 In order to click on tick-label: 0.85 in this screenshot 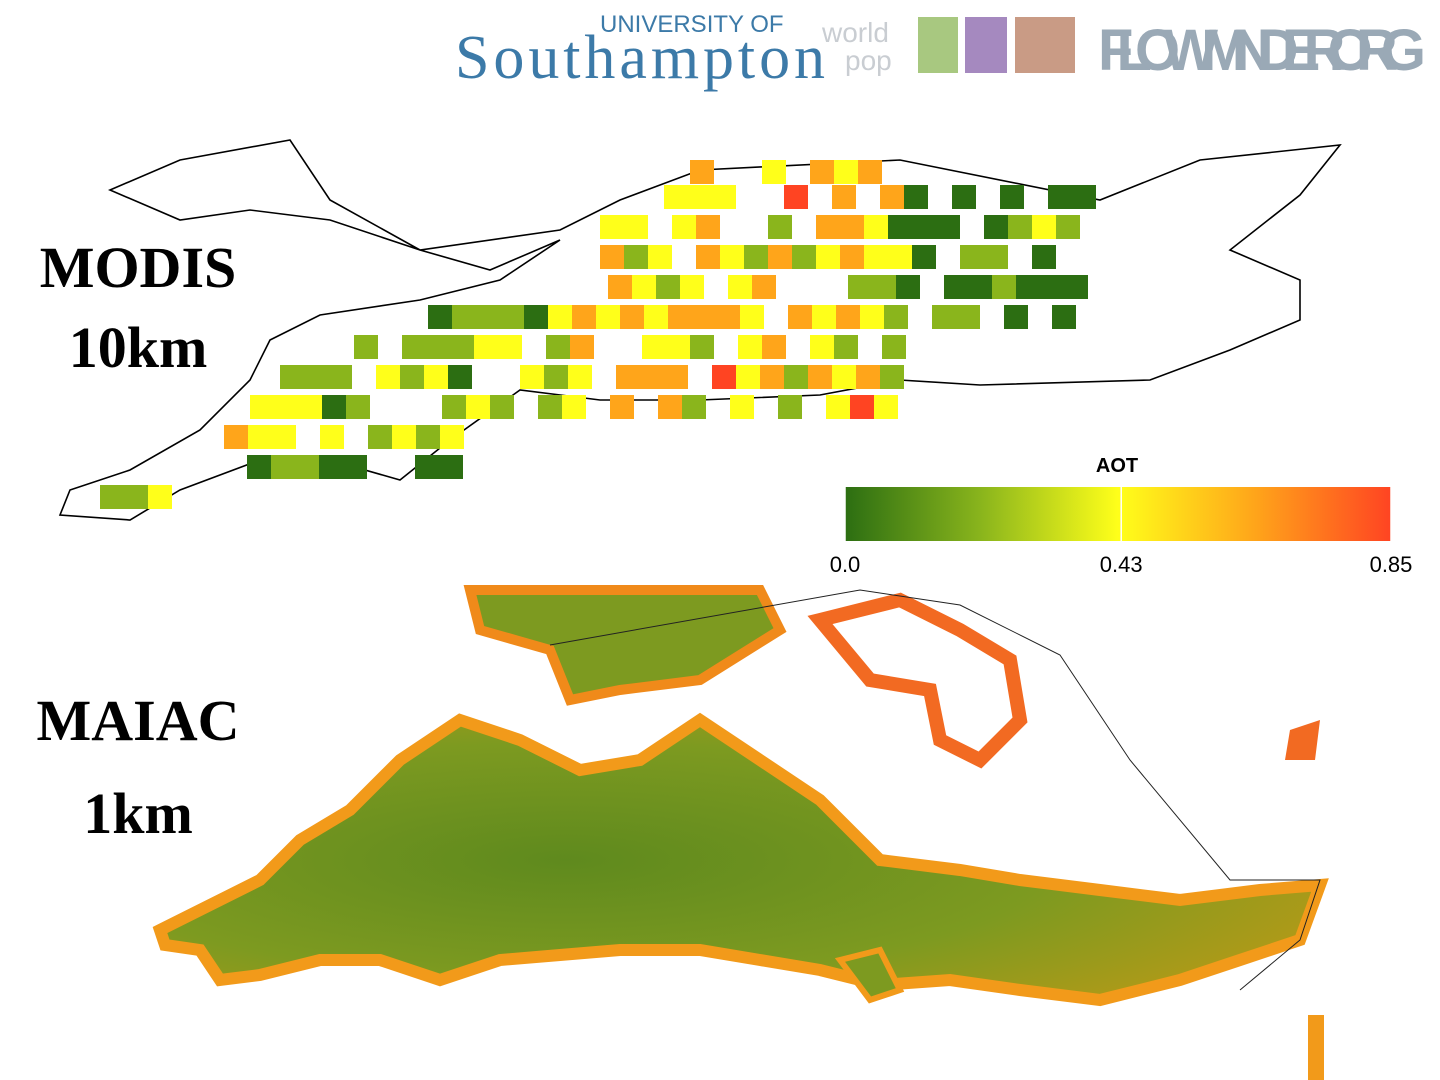, I will do `click(1391, 564)`.